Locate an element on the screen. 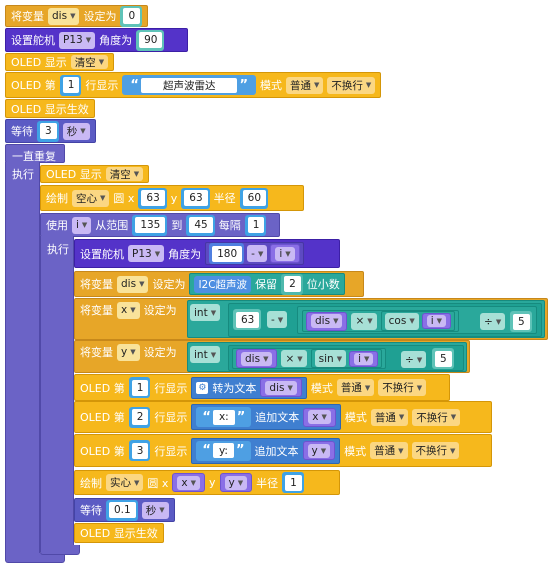 Image resolution: width=555 pixels, height=567 pixels. int-cast-block: int ▼ dis ▼ × ▼ sin ▼ i ▼ ÷ ▼ 5 is located at coordinates (327, 357).